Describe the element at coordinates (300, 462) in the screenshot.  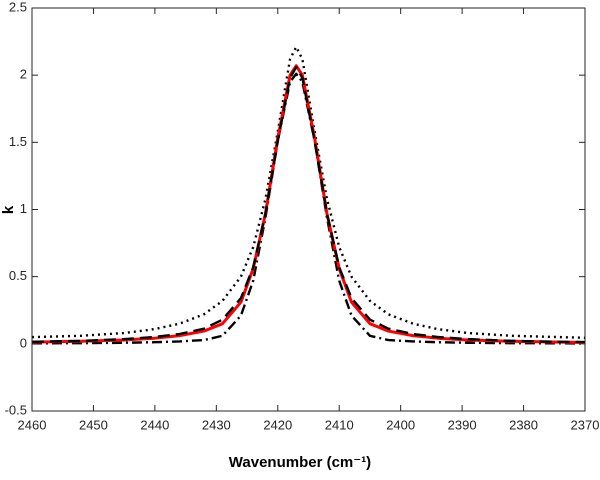
I see `x-axis-label: Wavenumber (cm⁻¹)` at that location.